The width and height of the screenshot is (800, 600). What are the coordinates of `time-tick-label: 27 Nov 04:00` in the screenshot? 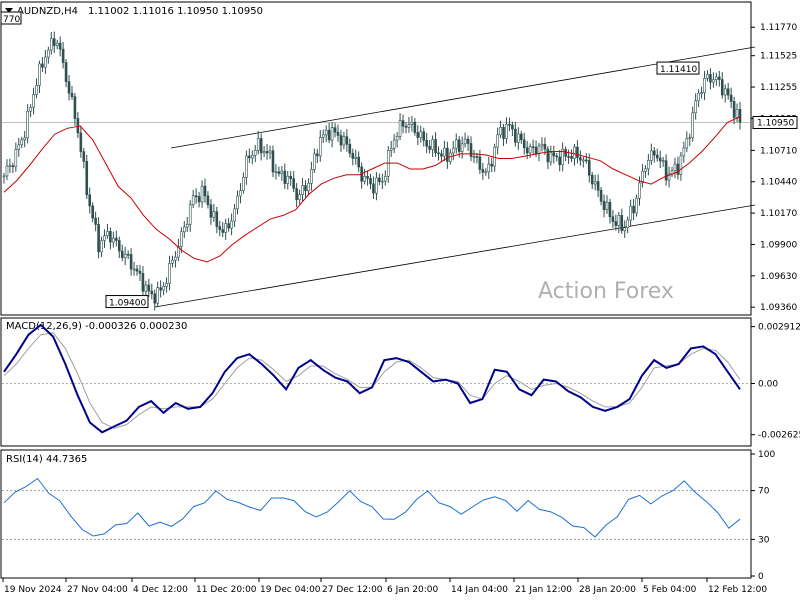 It's located at (97, 590).